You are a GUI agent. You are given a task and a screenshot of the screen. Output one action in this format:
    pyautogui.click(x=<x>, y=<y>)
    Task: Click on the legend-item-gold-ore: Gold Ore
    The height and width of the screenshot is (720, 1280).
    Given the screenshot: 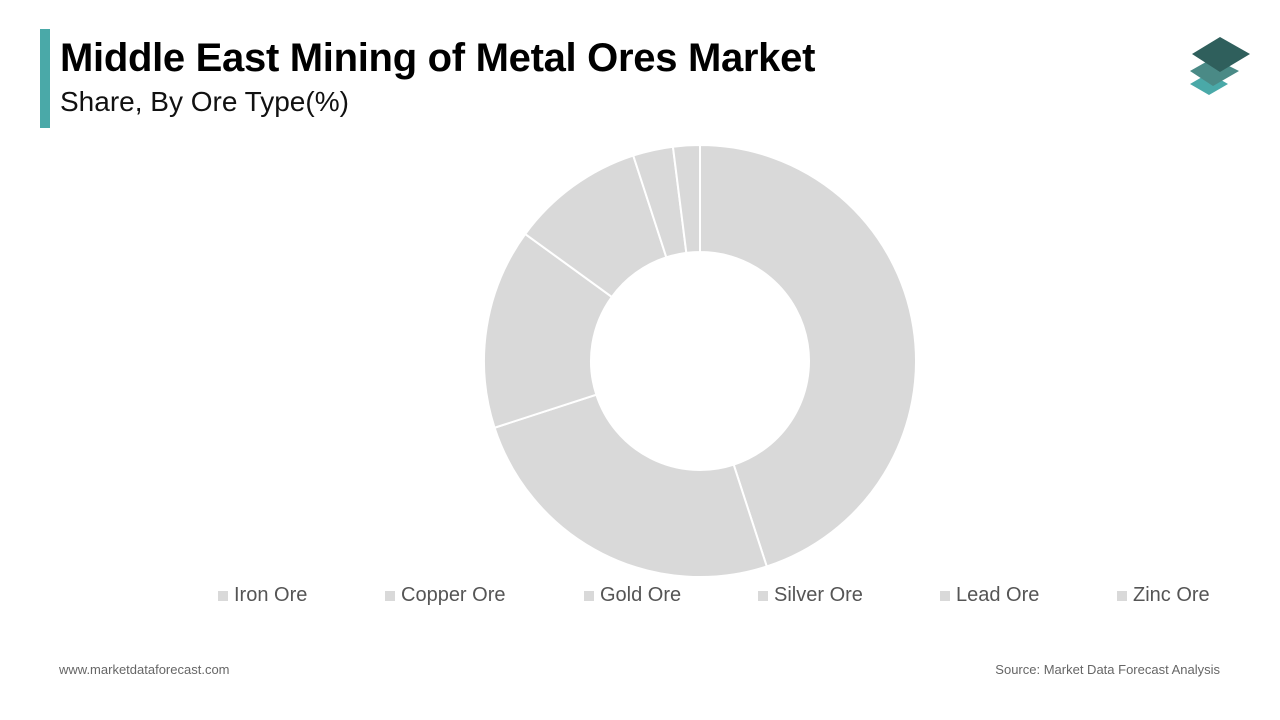 What is the action you would take?
    pyautogui.click(x=632, y=595)
    